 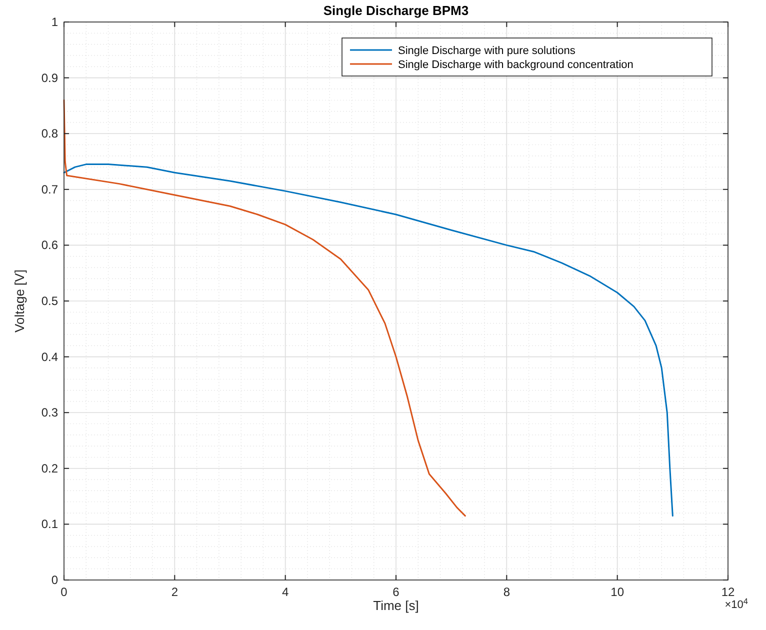 What do you see at coordinates (49, 357) in the screenshot?
I see `y-tick-label: 0.4` at bounding box center [49, 357].